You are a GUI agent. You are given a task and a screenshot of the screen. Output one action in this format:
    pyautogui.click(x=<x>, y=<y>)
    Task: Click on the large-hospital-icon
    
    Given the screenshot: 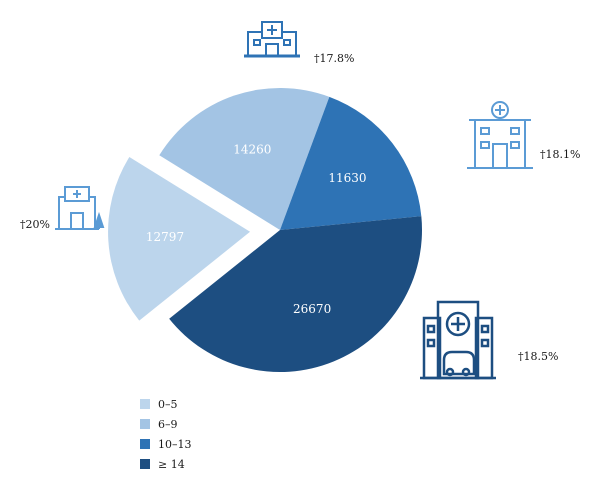 What is the action you would take?
    pyautogui.click(x=458, y=340)
    